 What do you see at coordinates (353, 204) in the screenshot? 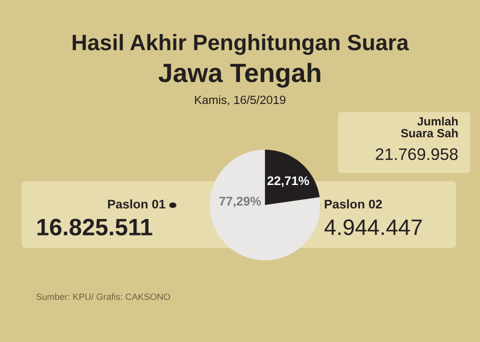
I see `legend-label: Paslon 02` at bounding box center [353, 204].